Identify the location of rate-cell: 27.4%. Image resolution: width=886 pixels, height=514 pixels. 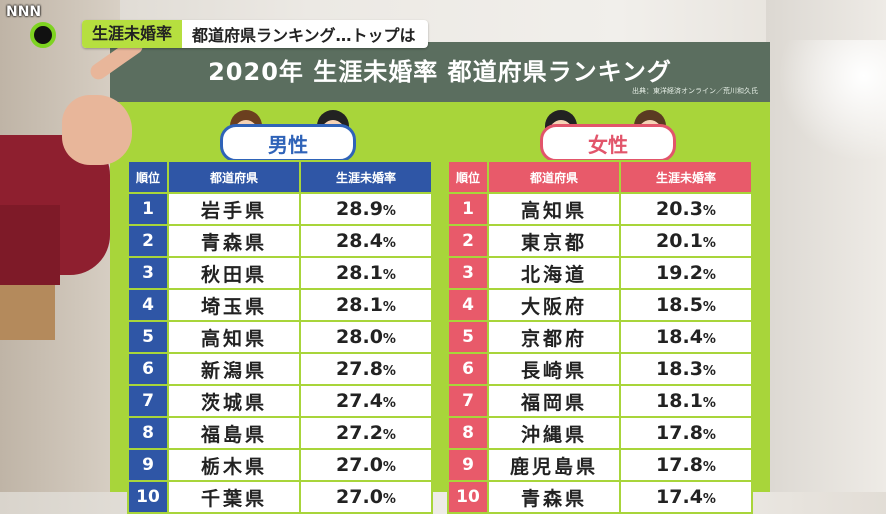
(366, 401).